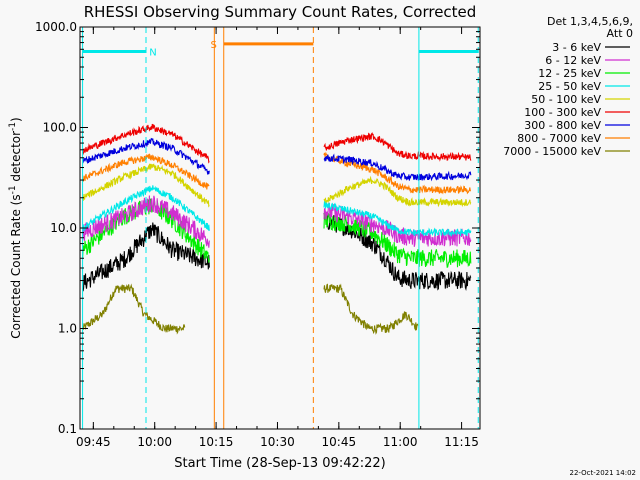 This screenshot has width=640, height=480. I want to click on y-axis-label: Corrected Count Rate (s-1 detector-1), so click(15, 227).